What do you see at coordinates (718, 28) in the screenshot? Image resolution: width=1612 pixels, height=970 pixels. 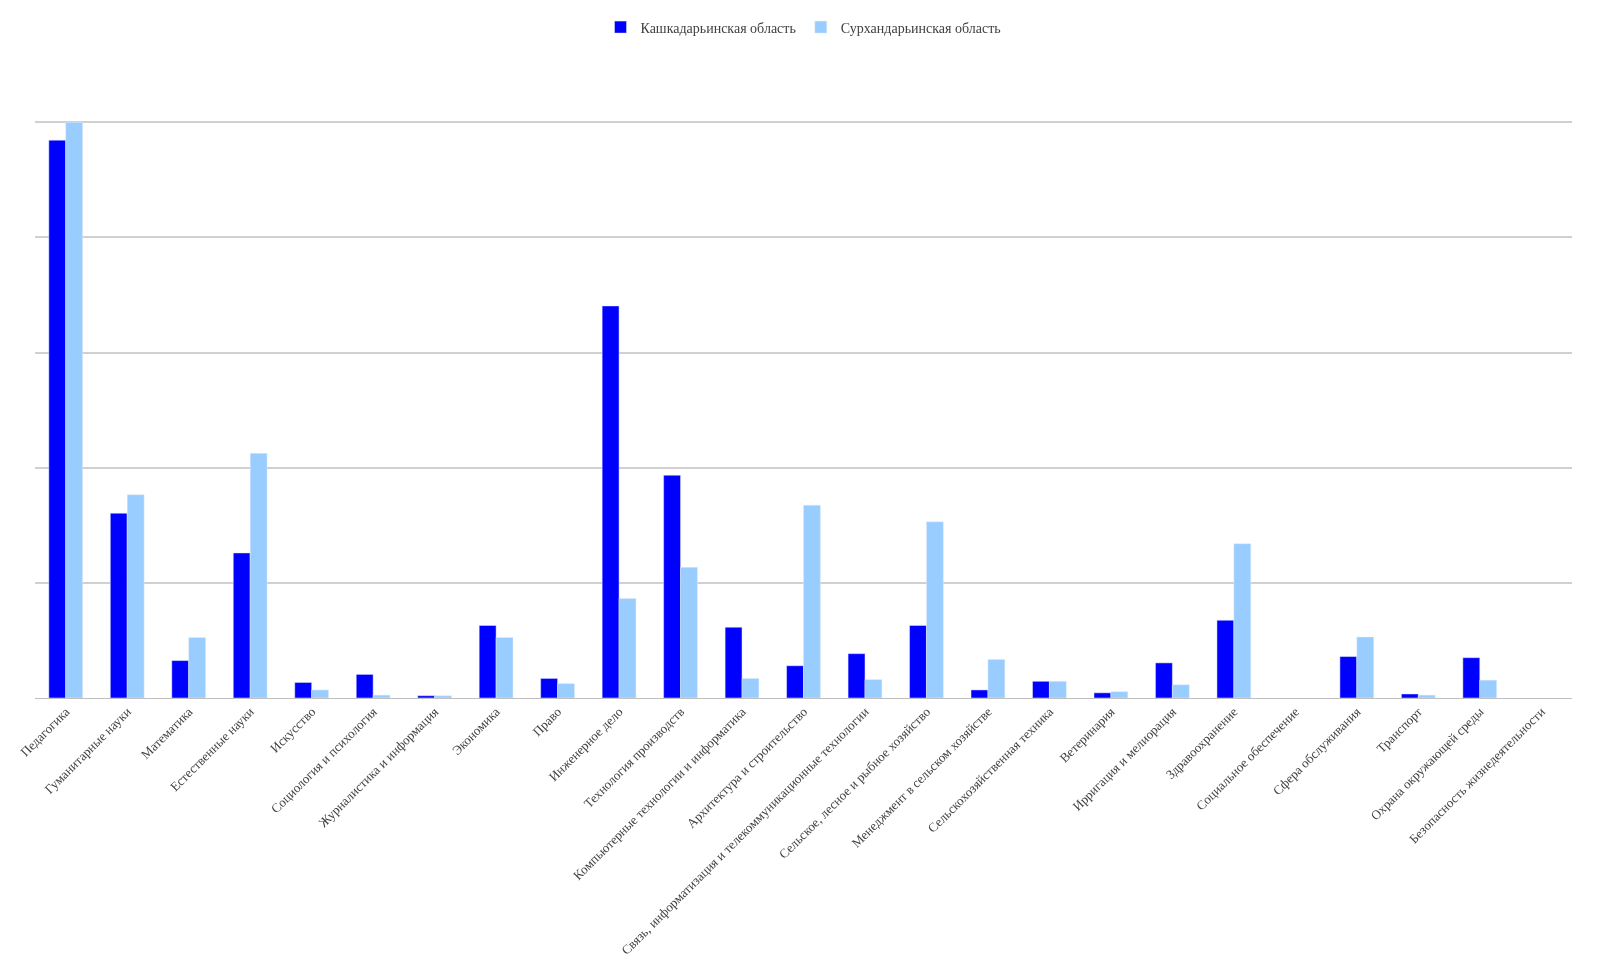 I see `legend-label: Кашкадарьинская область` at bounding box center [718, 28].